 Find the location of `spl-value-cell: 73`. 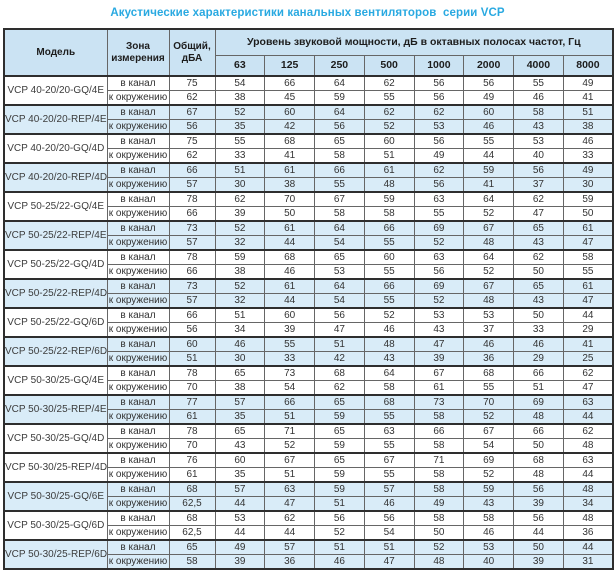

spl-value-cell: 73 is located at coordinates (439, 402).